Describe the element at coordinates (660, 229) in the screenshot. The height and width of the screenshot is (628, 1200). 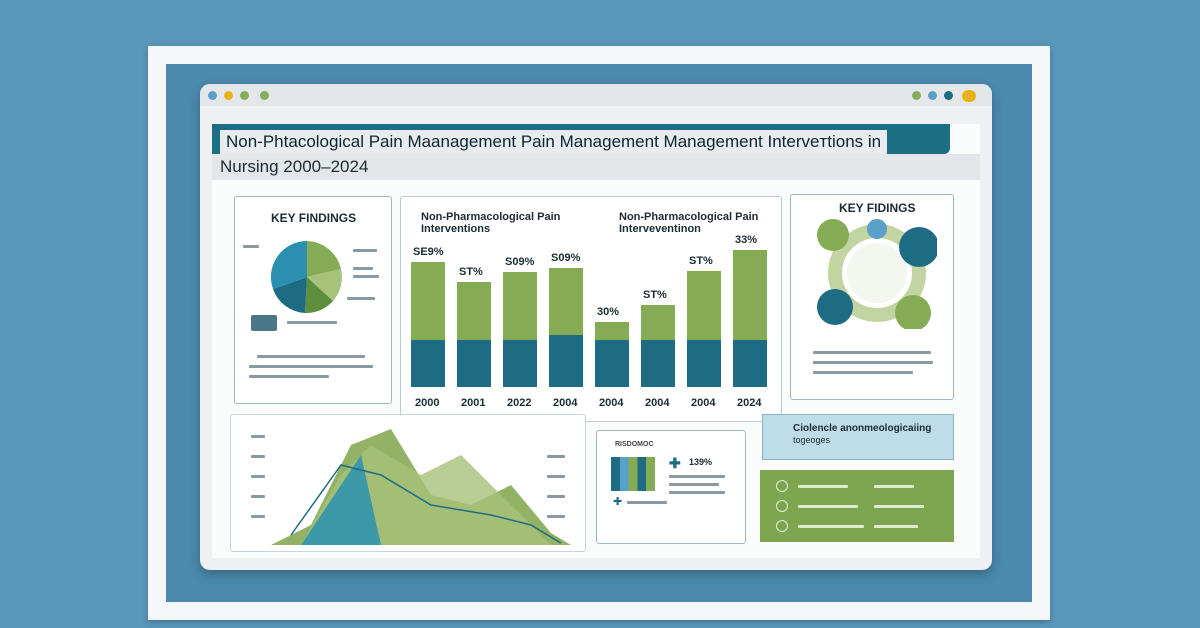
I see `bar-chart-subtitle-right: Interveventinon` at that location.